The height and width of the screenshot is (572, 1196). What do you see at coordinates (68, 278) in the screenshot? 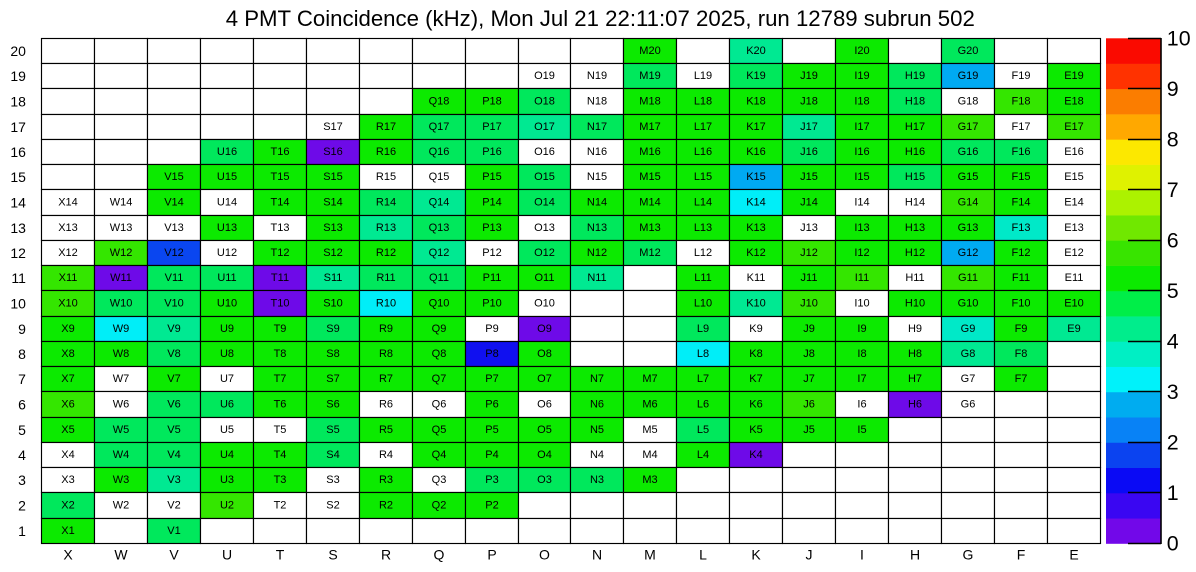
I see `svg-text: X11` at bounding box center [68, 278].